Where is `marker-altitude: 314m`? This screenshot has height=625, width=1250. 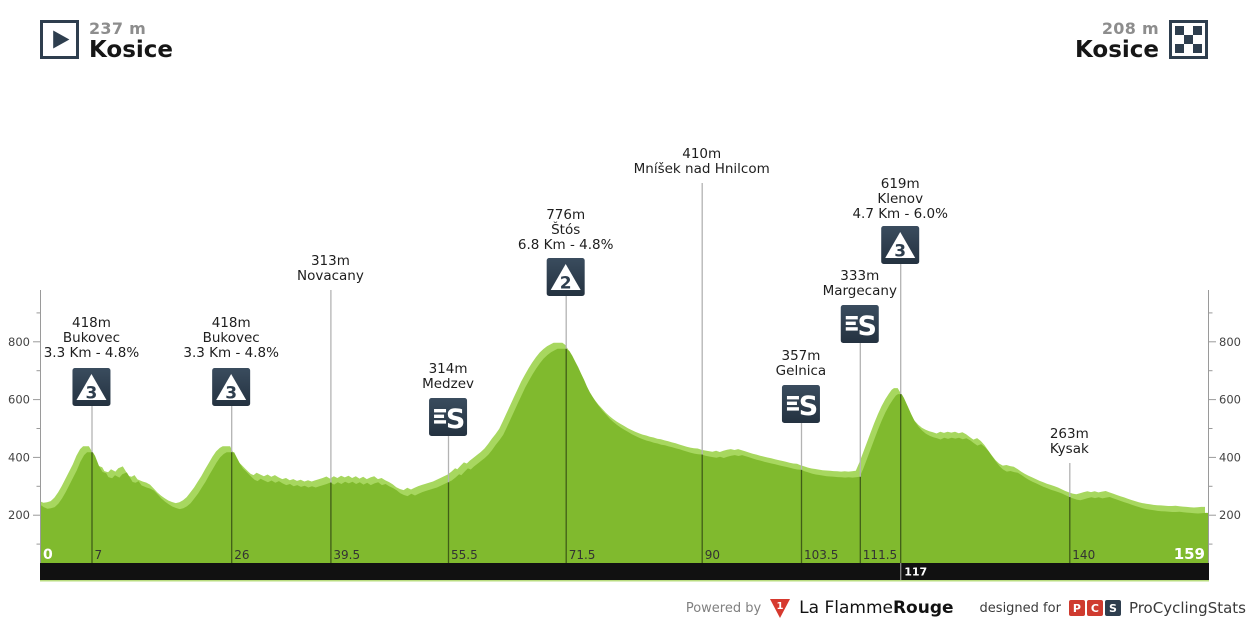
marker-altitude: 314m is located at coordinates (448, 369).